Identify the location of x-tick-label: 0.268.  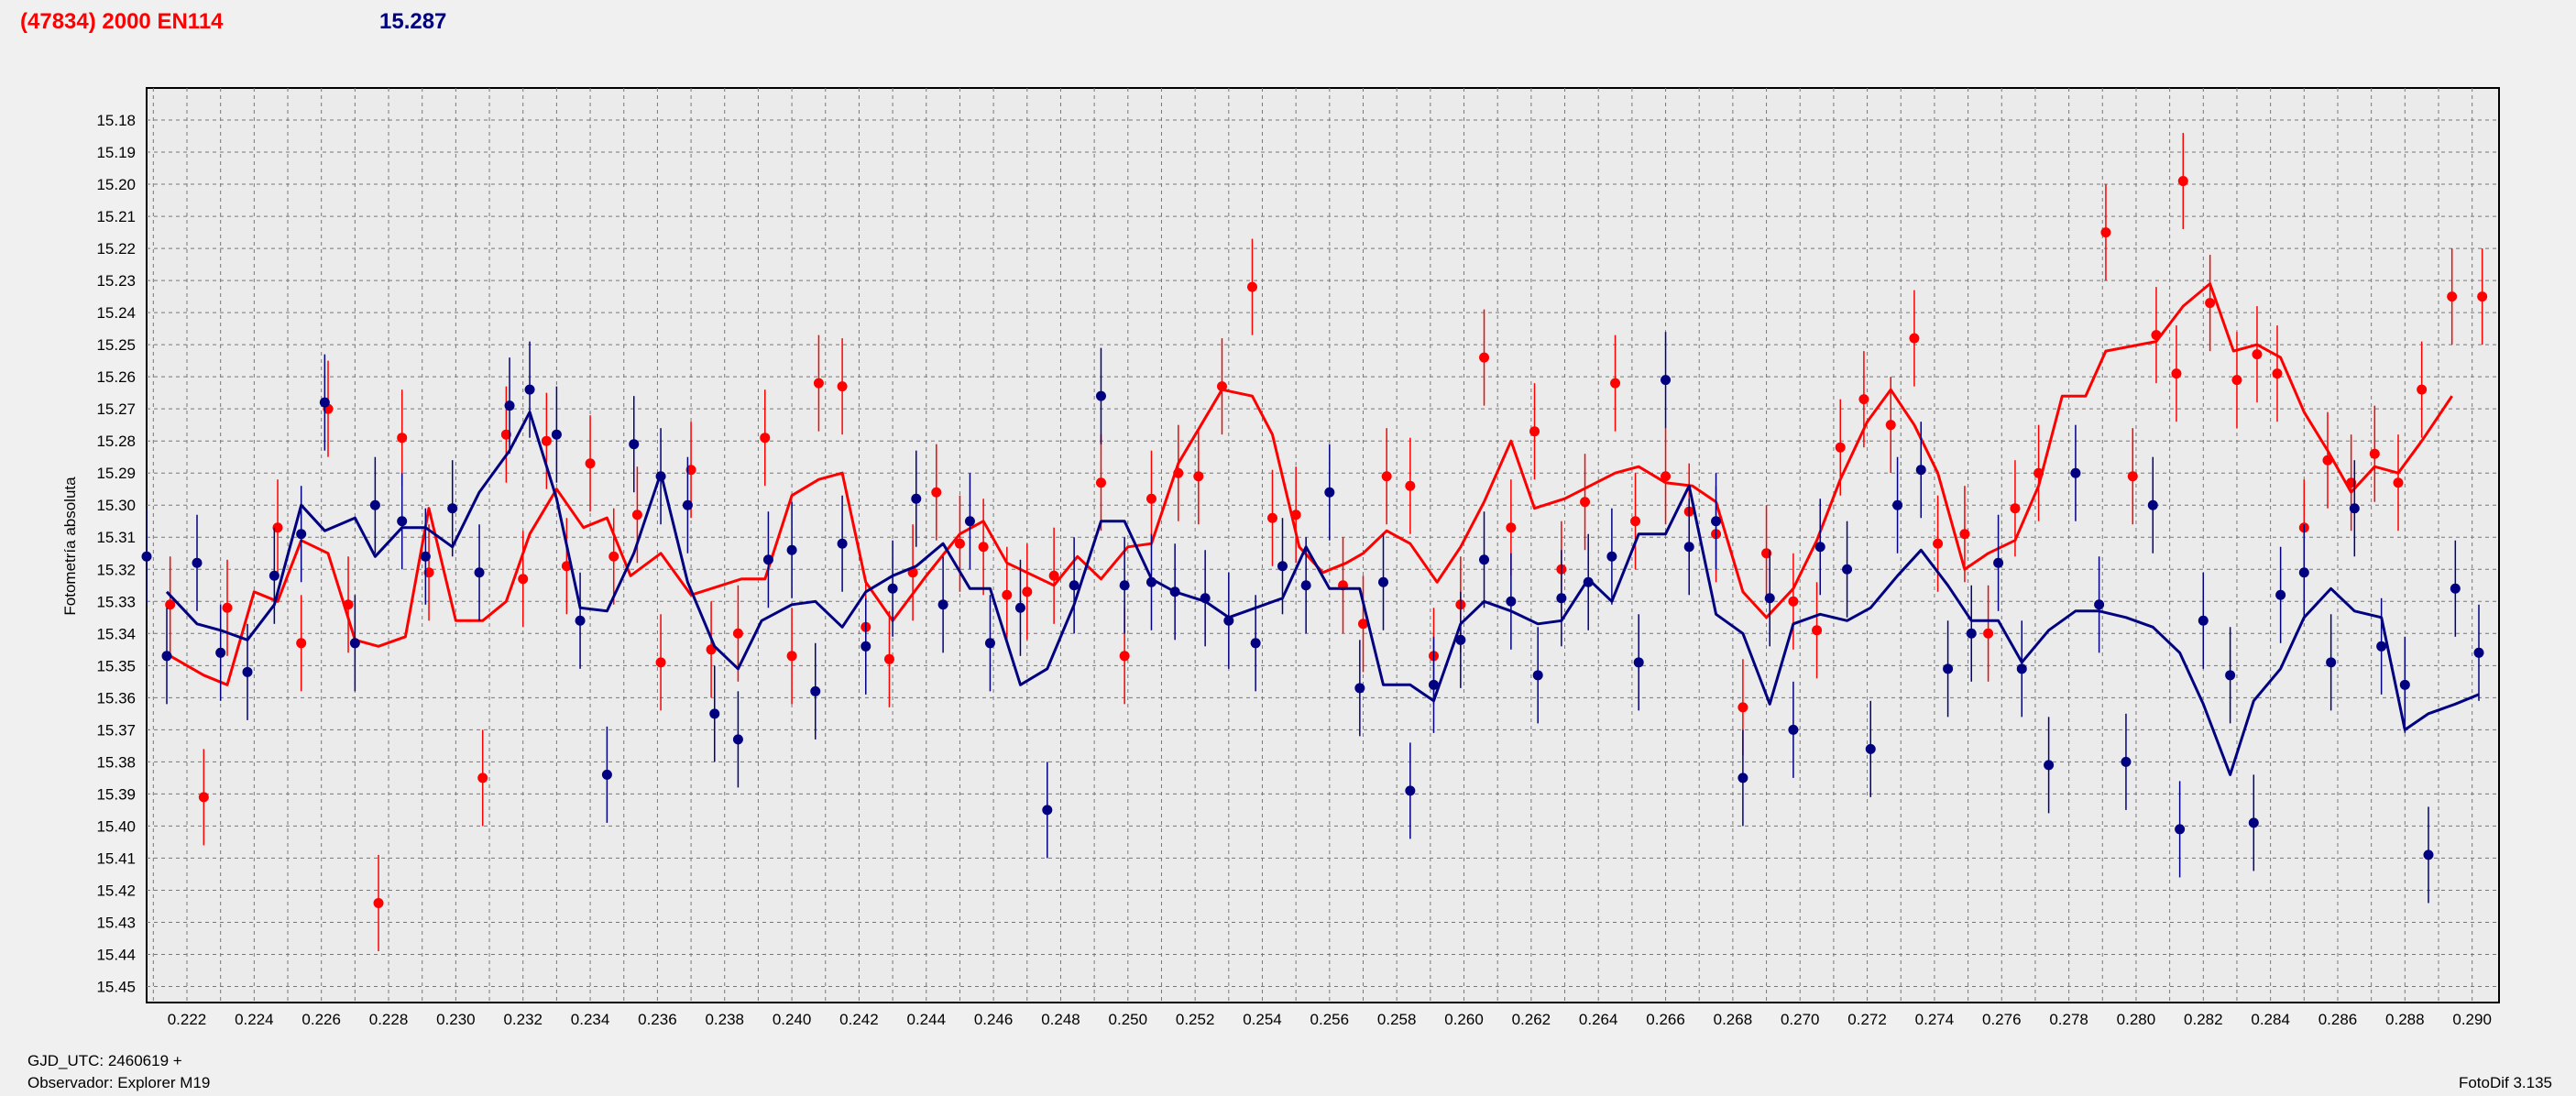
(1733, 1019).